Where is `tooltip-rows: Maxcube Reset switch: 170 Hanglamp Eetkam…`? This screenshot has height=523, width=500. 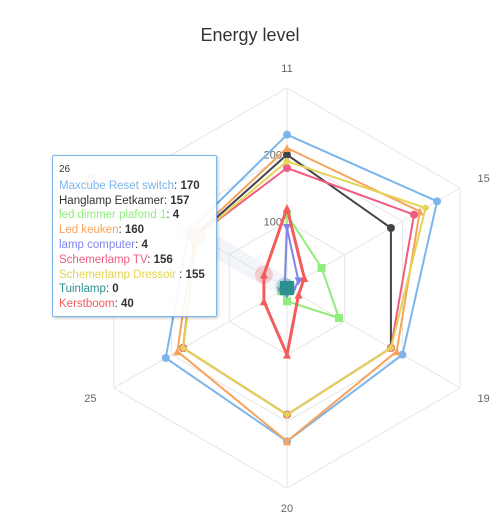 tooltip-rows: Maxcube Reset switch: 170 Hanglamp Eetkam… is located at coordinates (134, 245).